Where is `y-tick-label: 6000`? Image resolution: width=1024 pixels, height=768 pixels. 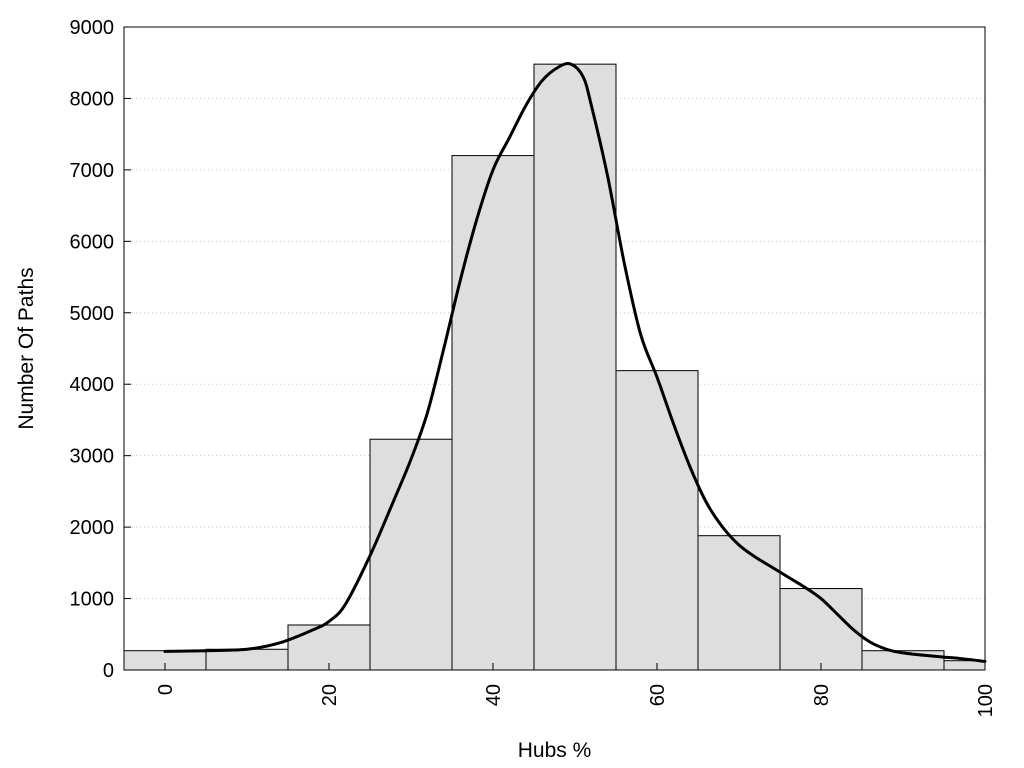 y-tick-label: 6000 is located at coordinates (92, 242).